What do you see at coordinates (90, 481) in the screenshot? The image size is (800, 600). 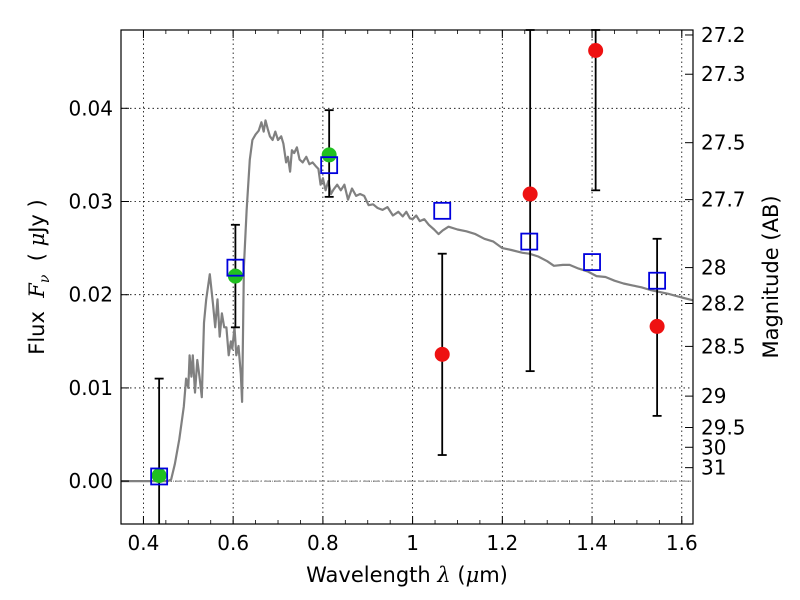 I see `y-tick-label: 0.00` at bounding box center [90, 481].